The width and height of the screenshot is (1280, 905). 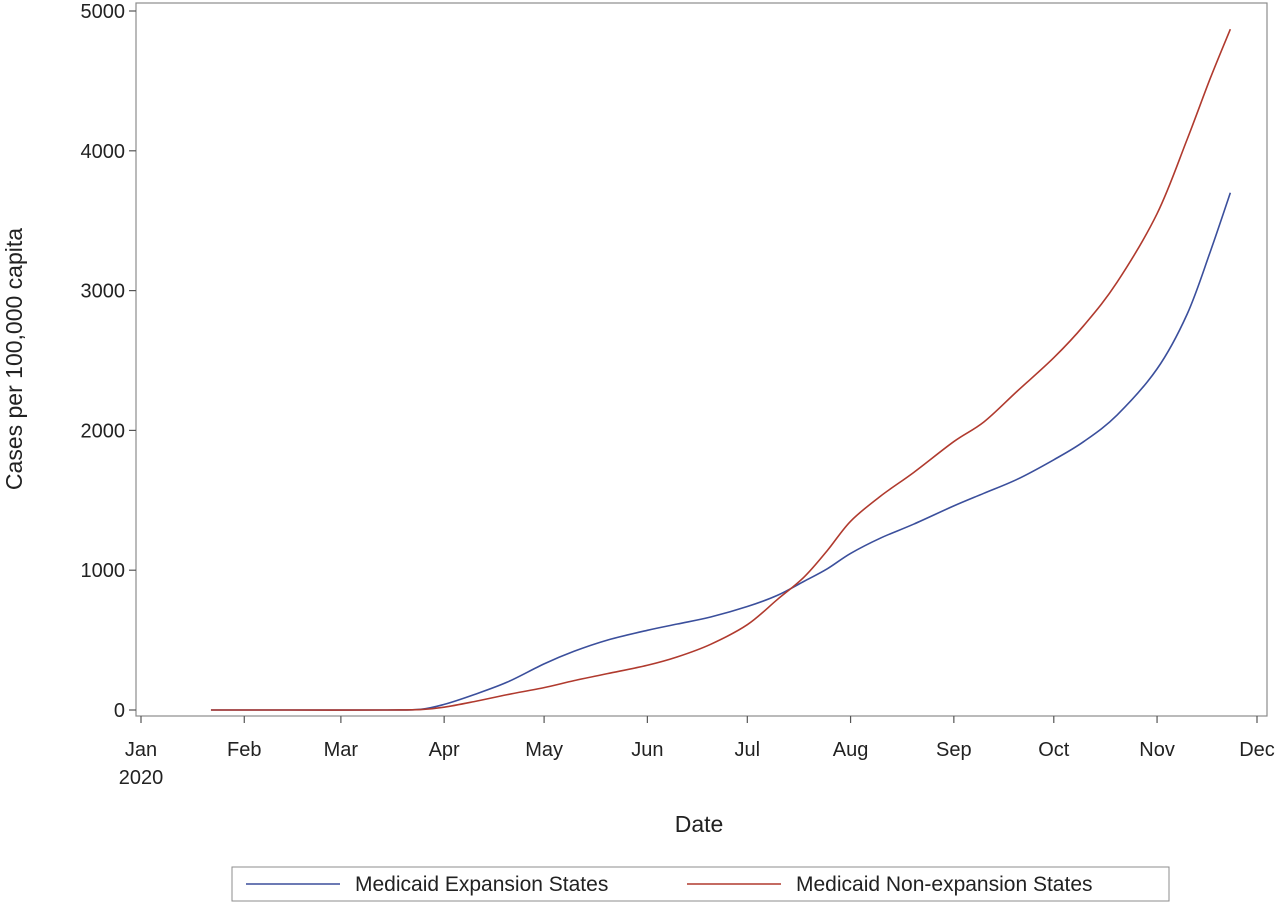 I want to click on x-tick-label: Nov, so click(x=1157, y=750).